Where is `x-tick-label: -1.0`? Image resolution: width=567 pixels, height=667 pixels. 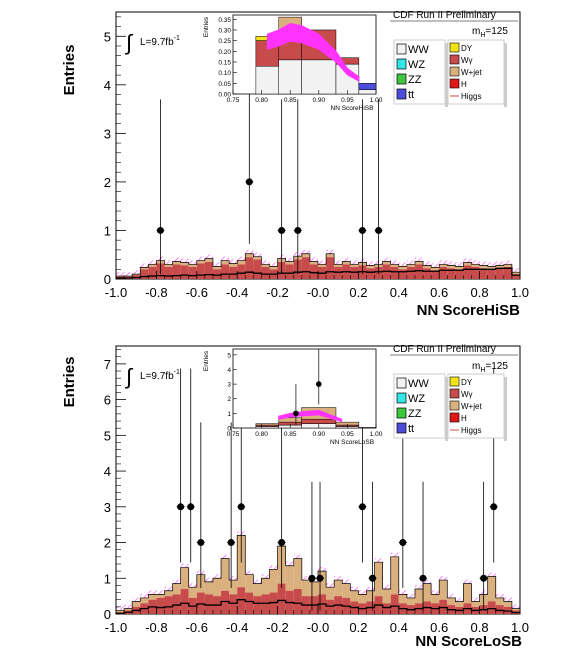 x-tick-label: -1.0 is located at coordinates (116, 292).